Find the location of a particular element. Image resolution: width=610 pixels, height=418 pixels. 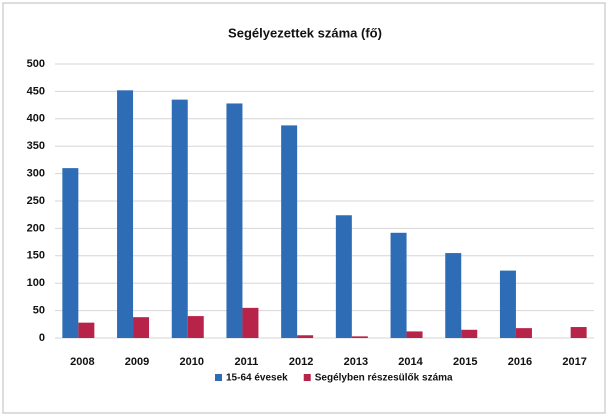

y-tick-label: 250 is located at coordinates (36, 201).